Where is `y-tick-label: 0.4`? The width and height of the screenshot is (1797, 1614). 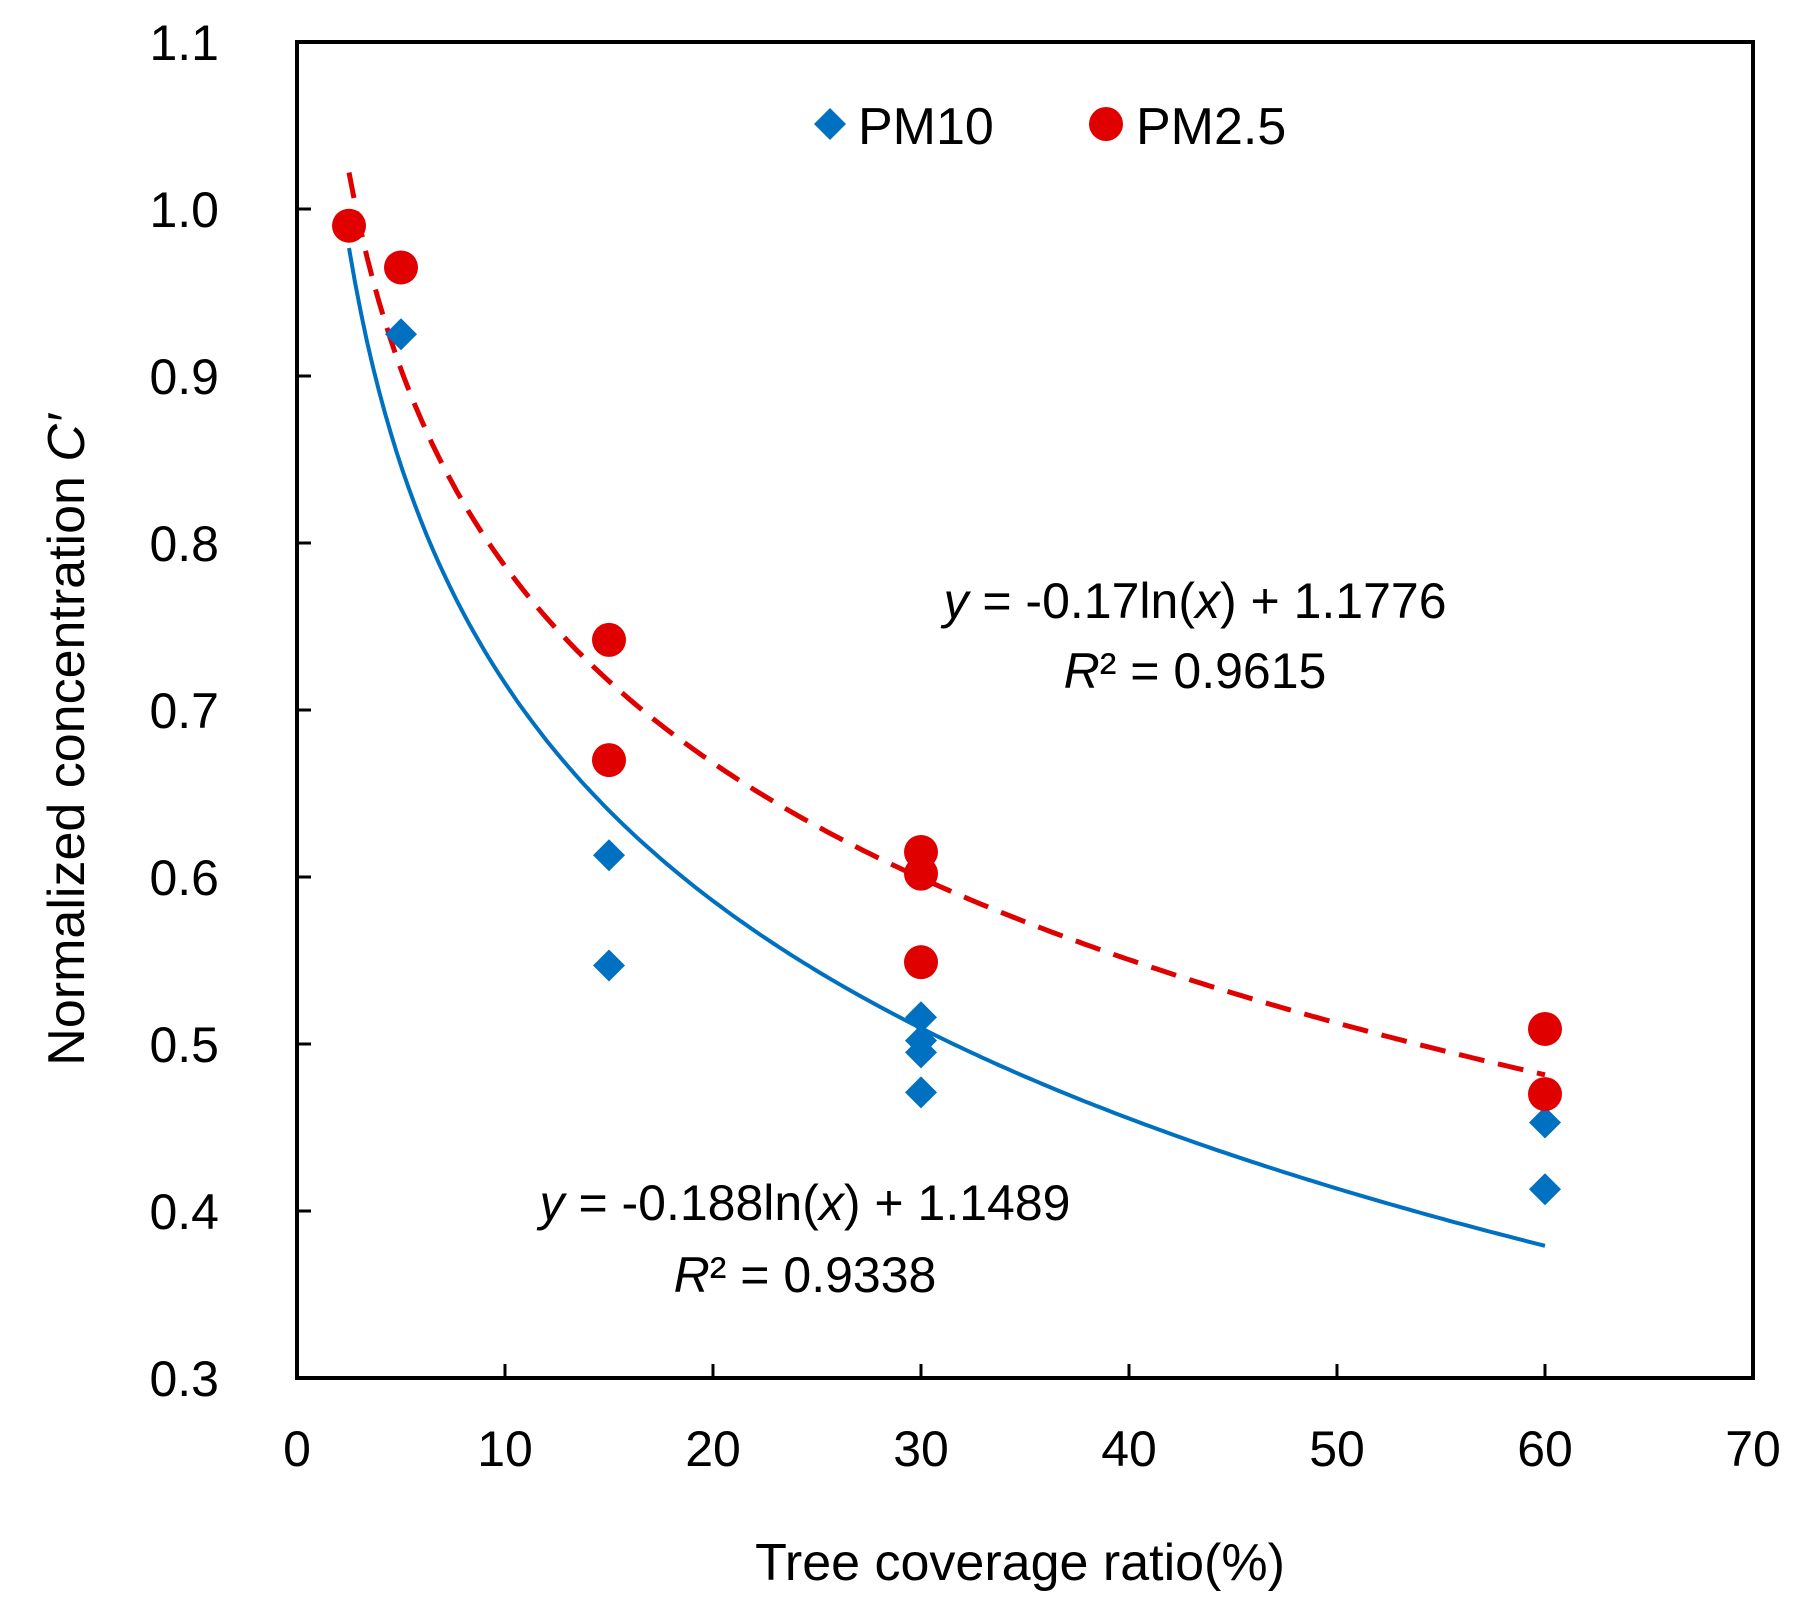
y-tick-label: 0.4 is located at coordinates (184, 1212).